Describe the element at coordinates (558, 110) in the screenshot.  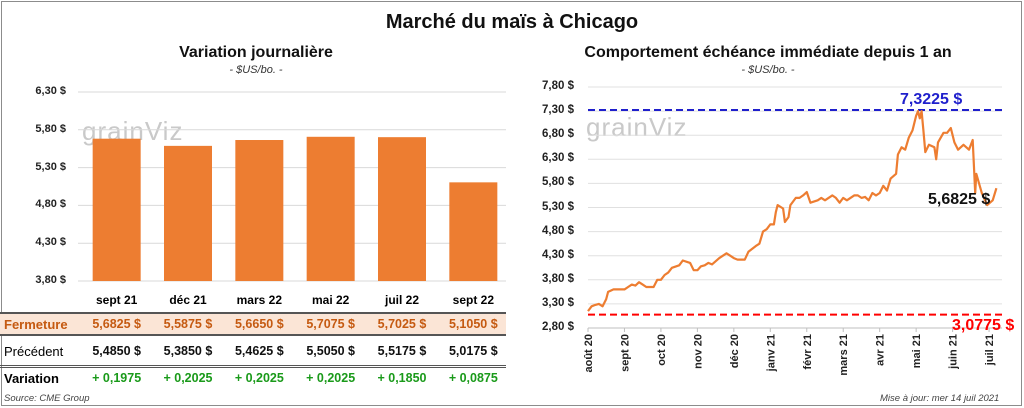
I see `y-tick-label: 7,30 $` at that location.